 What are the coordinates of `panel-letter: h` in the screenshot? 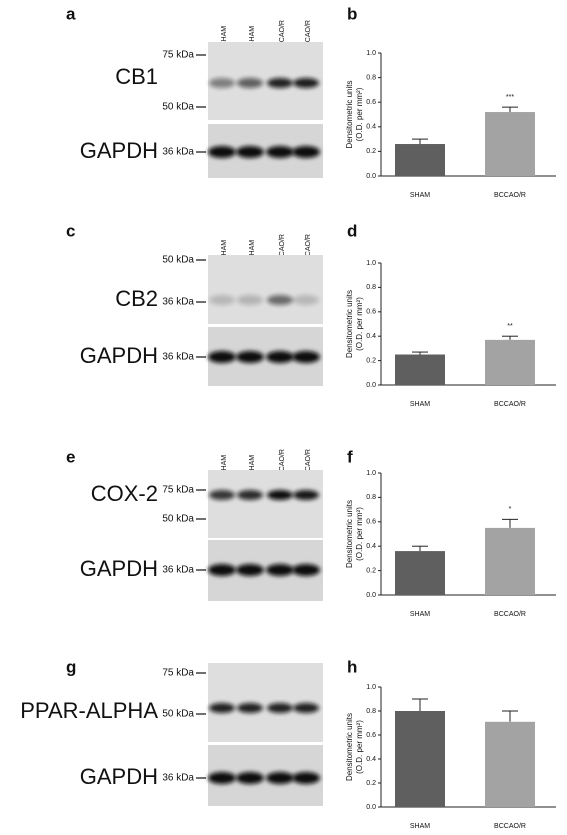 It's located at (352, 666).